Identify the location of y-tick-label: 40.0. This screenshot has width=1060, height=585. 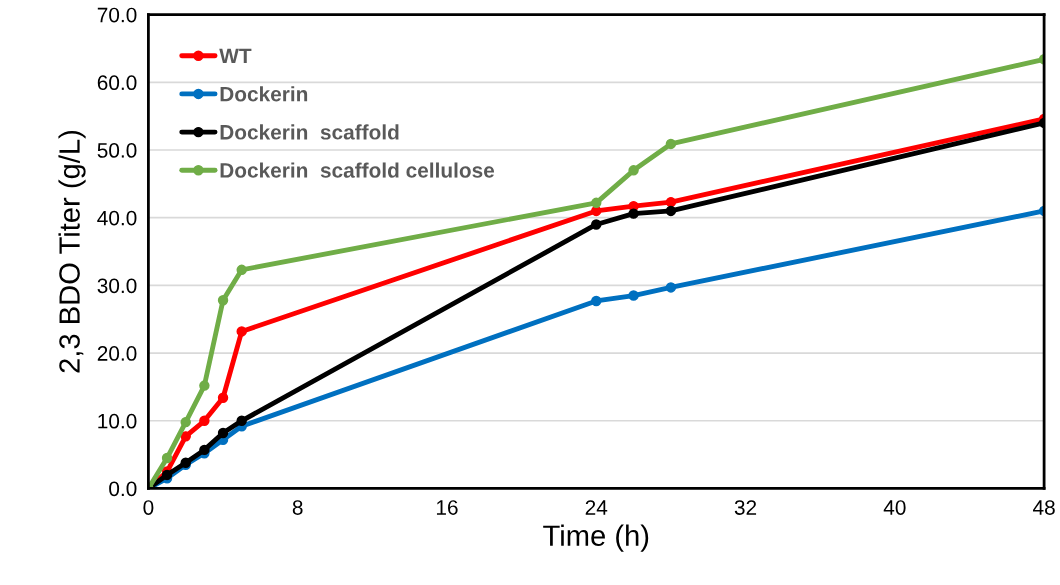
(117, 218).